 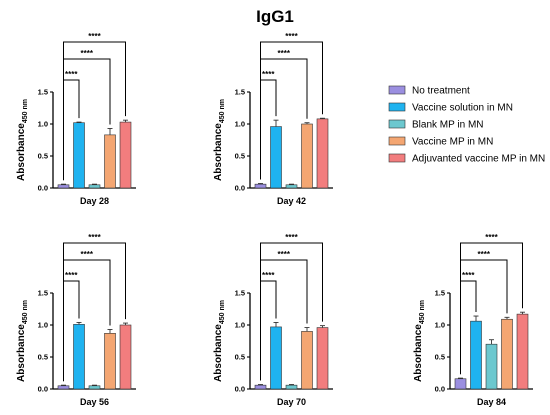 I want to click on legend-item: Vaccine MP in MN, so click(x=440, y=142).